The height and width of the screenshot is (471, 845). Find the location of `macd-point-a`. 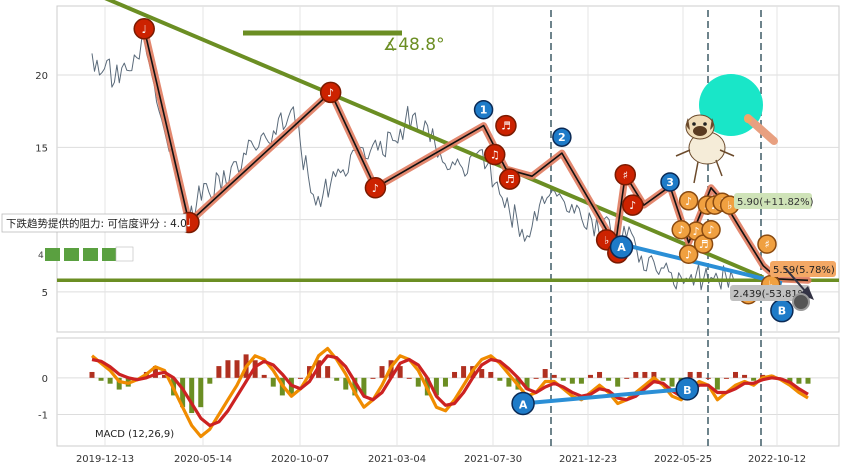

macd-point-a is located at coordinates (523, 403).